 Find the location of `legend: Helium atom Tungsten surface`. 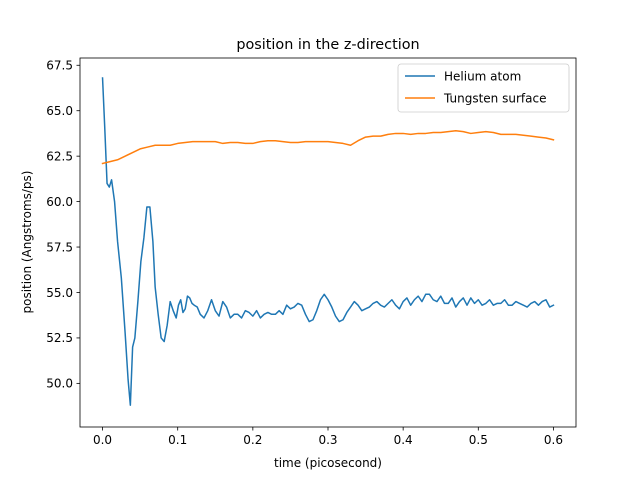

legend: Helium atom Tungsten surface is located at coordinates (483, 88).